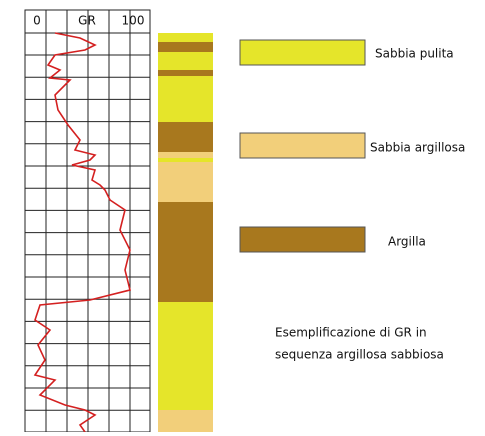 Image resolution: width=485 pixels, height=436 pixels. Describe the element at coordinates (87, 21) in the screenshot. I see `axis-label: GR` at that location.